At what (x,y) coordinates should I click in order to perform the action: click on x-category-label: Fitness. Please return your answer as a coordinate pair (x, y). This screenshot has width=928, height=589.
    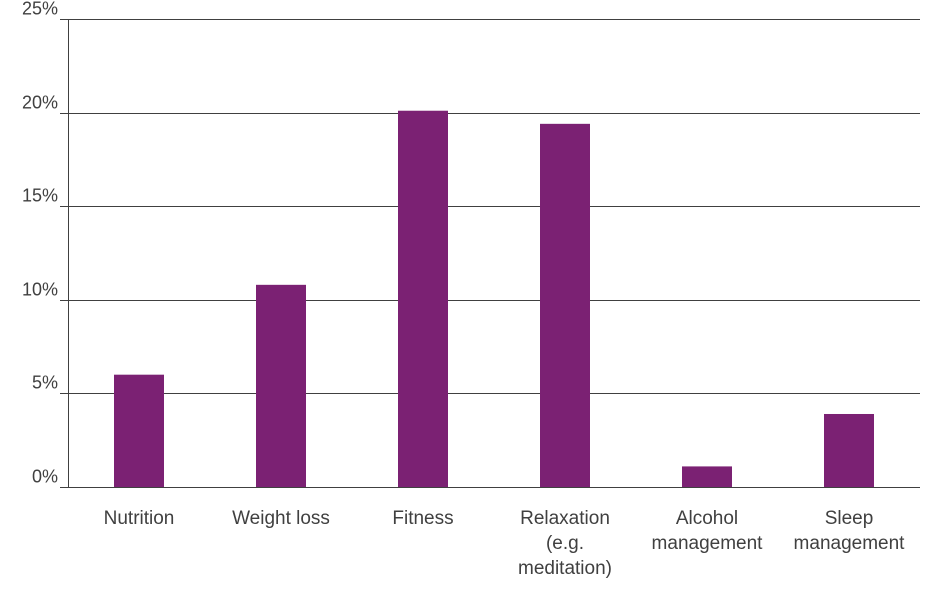
    Looking at the image, I should click on (422, 518).